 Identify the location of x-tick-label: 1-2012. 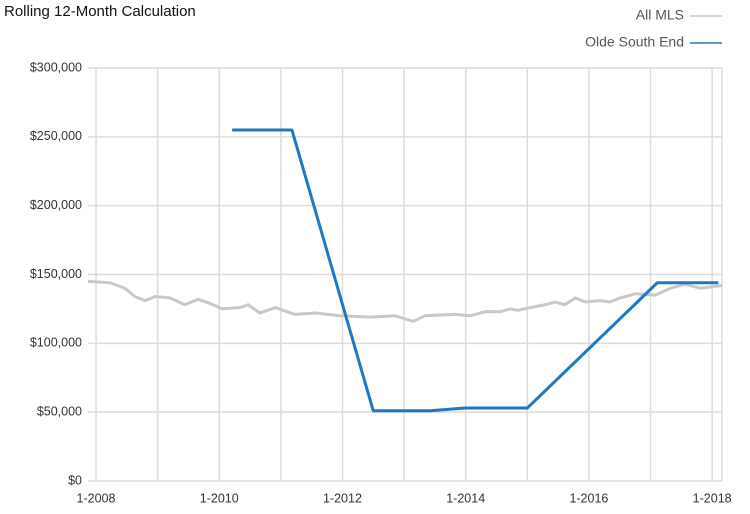
(342, 498).